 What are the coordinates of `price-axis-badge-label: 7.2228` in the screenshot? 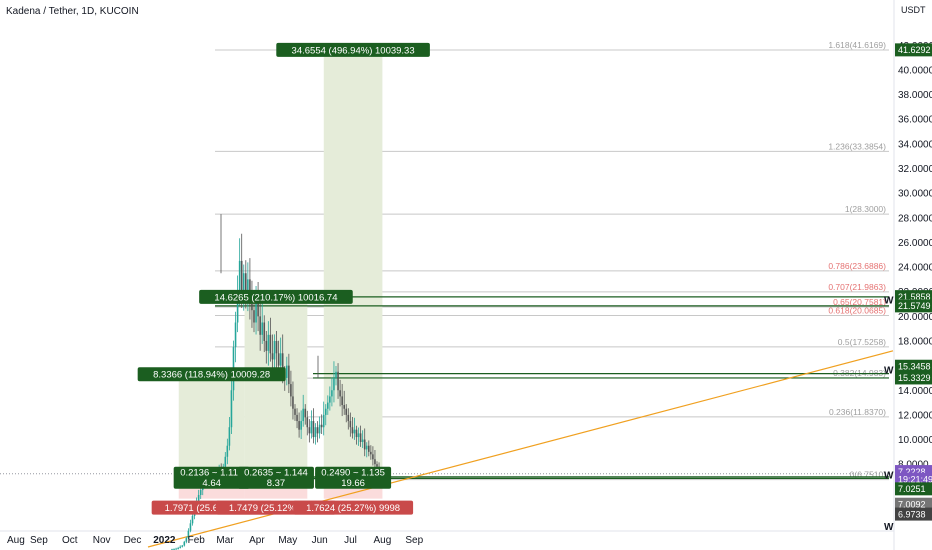 It's located at (912, 472).